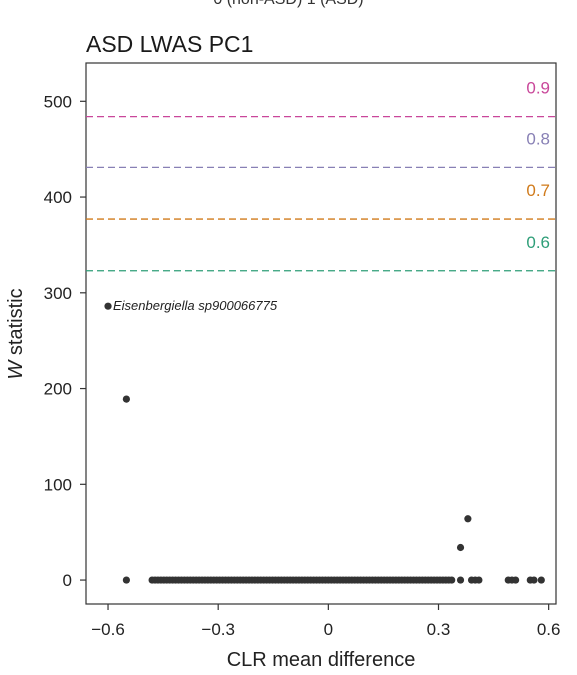  What do you see at coordinates (108, 629) in the screenshot?
I see `x-tick-label: −0.6` at bounding box center [108, 629].